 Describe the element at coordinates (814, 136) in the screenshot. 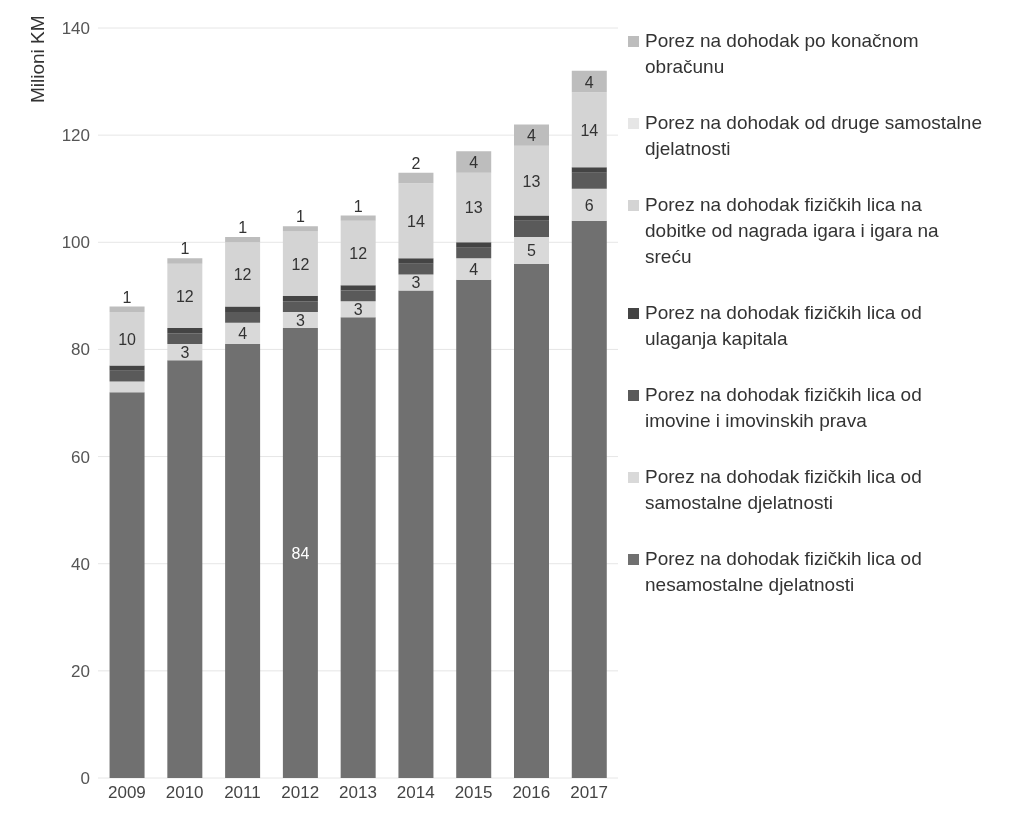

I see `legend-label: Porez na dohodak od druge samostalne djelatnosti` at that location.